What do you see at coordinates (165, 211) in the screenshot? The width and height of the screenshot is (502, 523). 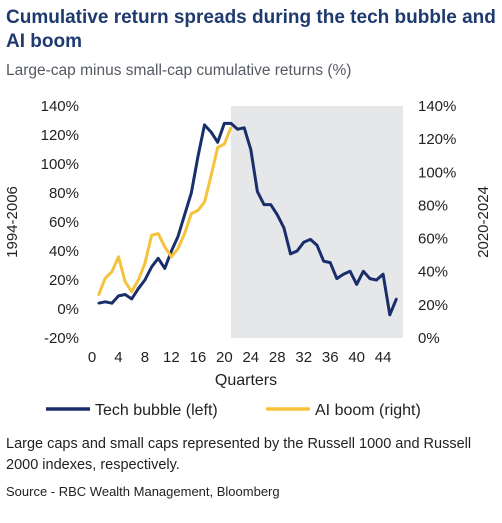 I see `ai-boom-points` at bounding box center [165, 211].